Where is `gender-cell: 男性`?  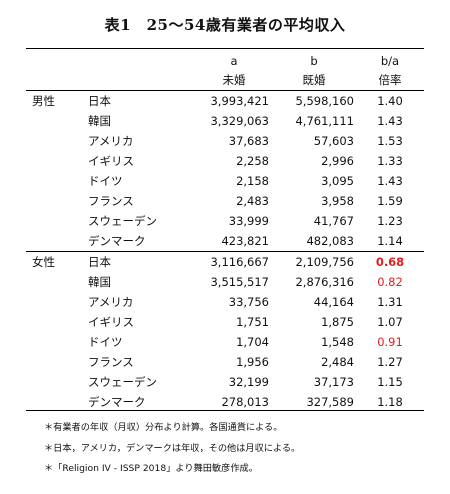 gender-cell: 男性 is located at coordinates (43, 101).